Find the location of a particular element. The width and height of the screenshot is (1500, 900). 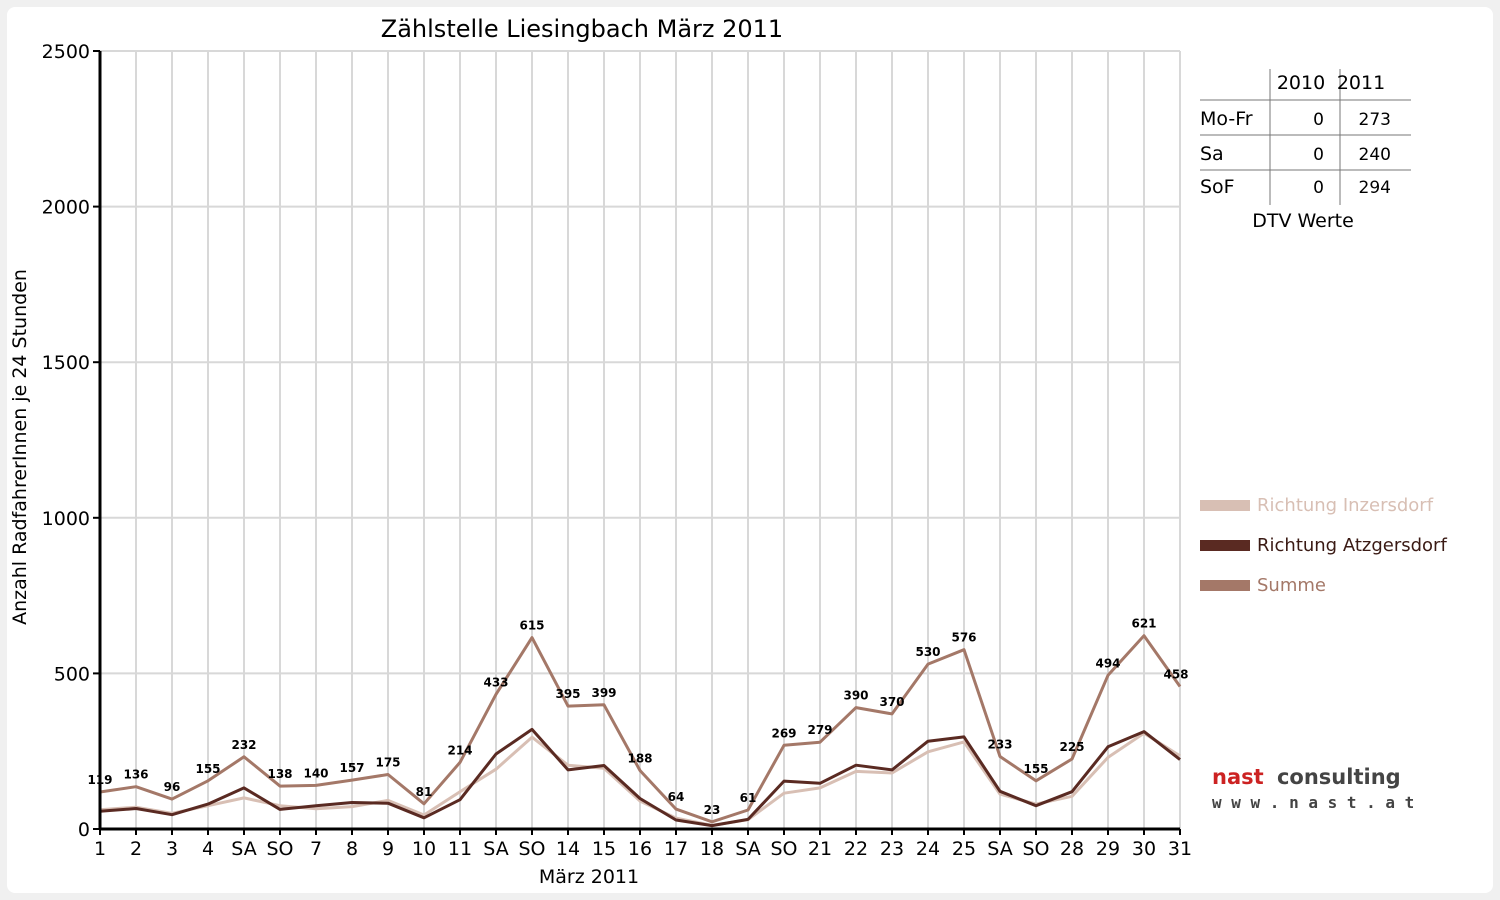

y-axis-ticks: 0 500 1000 1500 2000 2500 is located at coordinates (71, 441).